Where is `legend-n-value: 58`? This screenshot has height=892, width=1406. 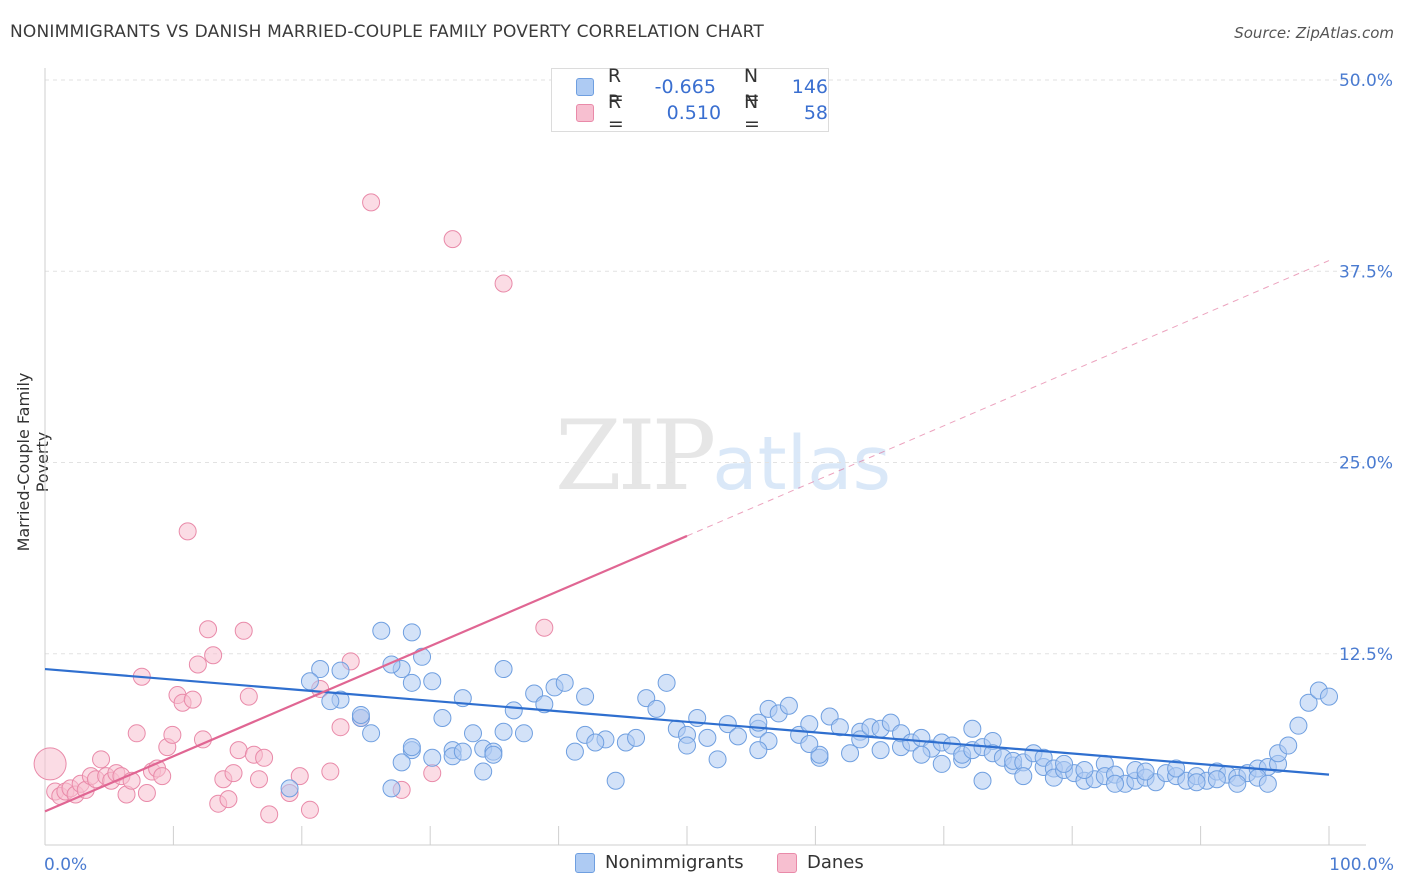
legend-n-value: 58 is located at coordinates (815, 113).